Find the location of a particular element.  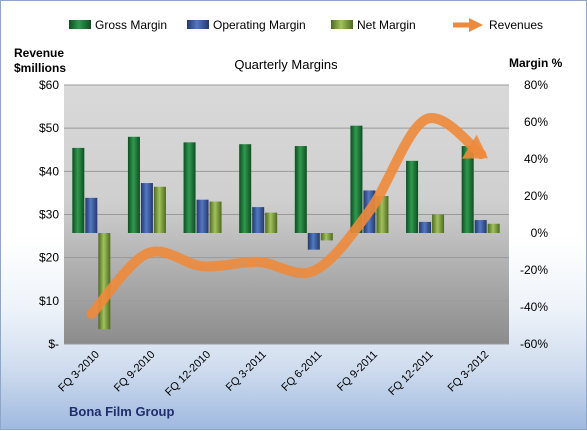

right-tick-label: -40% is located at coordinates (534, 307).